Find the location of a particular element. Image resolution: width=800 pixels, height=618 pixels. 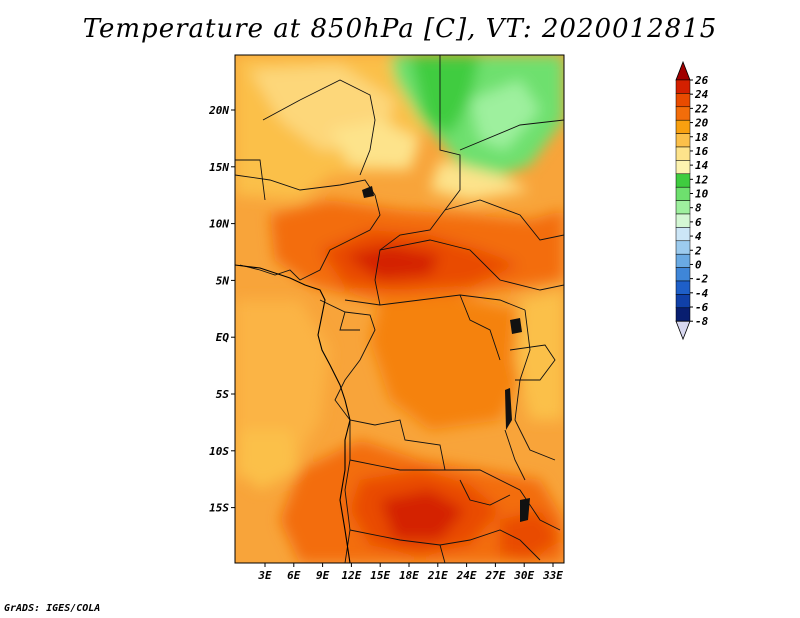

colorbar-label: 0 is located at coordinates (698, 264).